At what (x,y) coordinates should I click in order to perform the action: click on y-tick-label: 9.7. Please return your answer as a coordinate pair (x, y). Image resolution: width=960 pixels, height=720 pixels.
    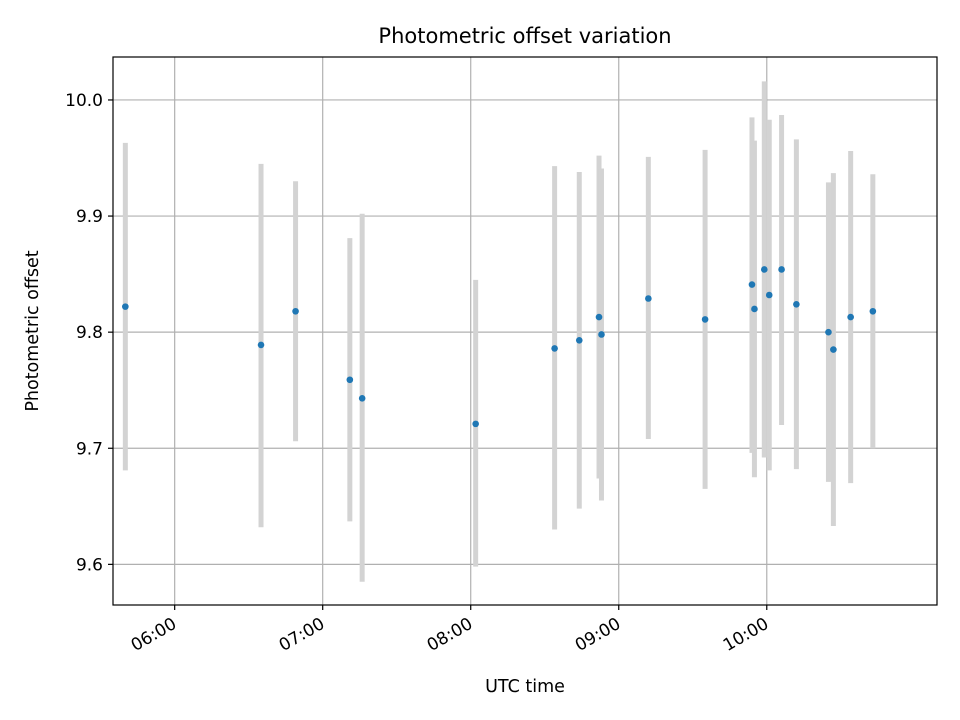
    Looking at the image, I should click on (89, 449).